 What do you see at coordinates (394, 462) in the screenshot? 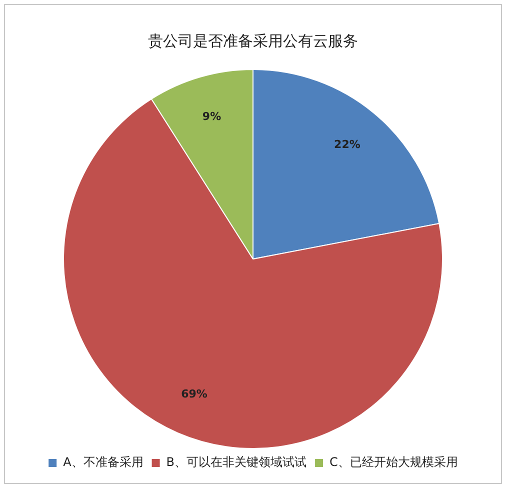
I see `legend-label: C、已经开始大规模采用` at bounding box center [394, 462].